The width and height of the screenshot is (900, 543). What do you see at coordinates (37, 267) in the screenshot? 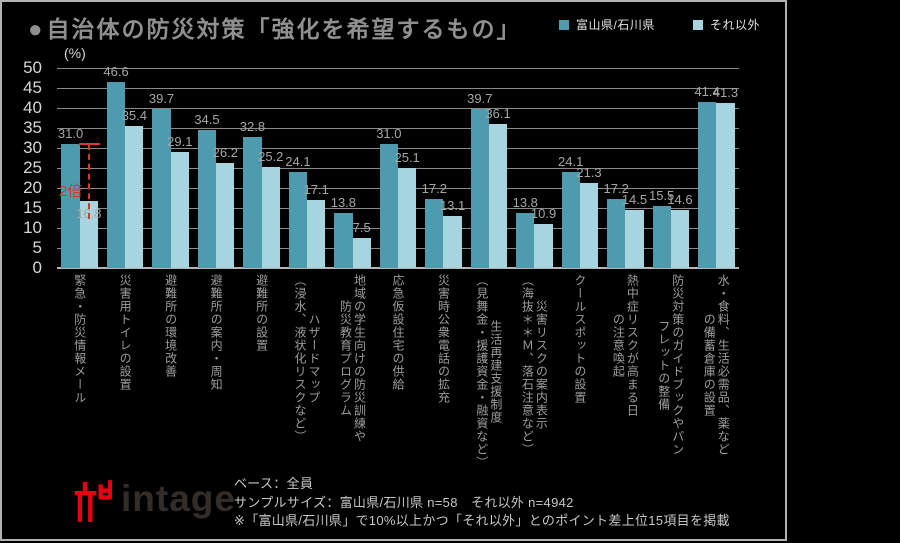
I see `y-tick-label: 0` at bounding box center [37, 267].